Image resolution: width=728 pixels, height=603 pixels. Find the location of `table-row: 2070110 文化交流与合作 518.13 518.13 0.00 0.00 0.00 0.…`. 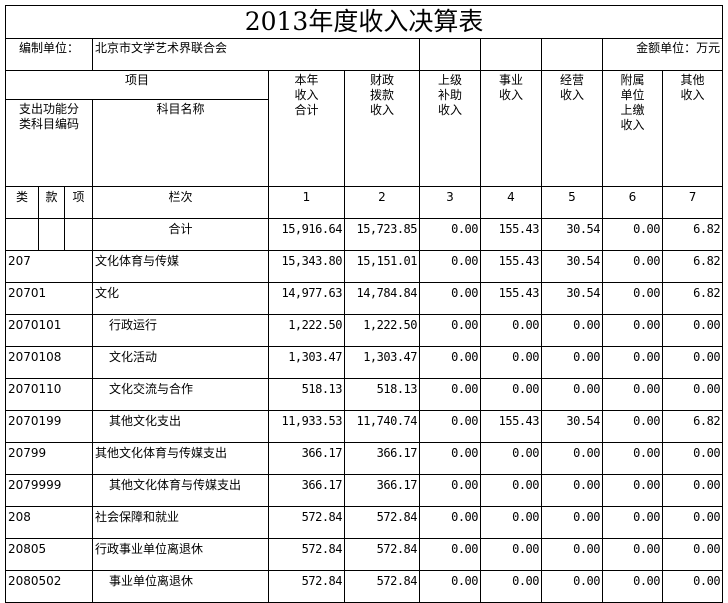

table-row: 2070110 文化交流与合作 518.13 518.13 0.00 0.00 0.00 0.… is located at coordinates (364, 394).